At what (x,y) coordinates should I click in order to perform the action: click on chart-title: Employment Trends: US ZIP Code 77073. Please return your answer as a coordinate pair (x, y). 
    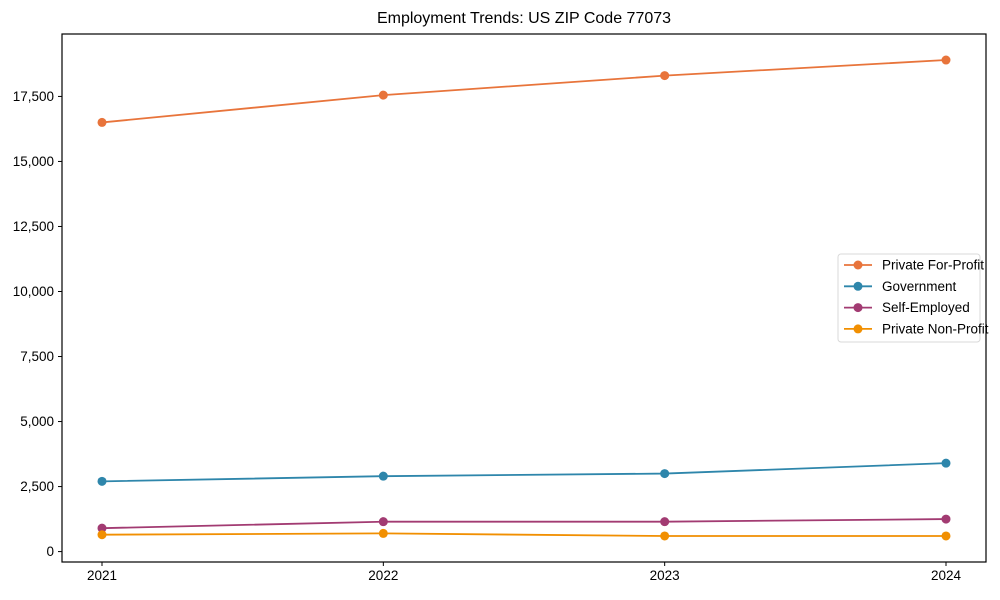
    Looking at the image, I should click on (524, 18).